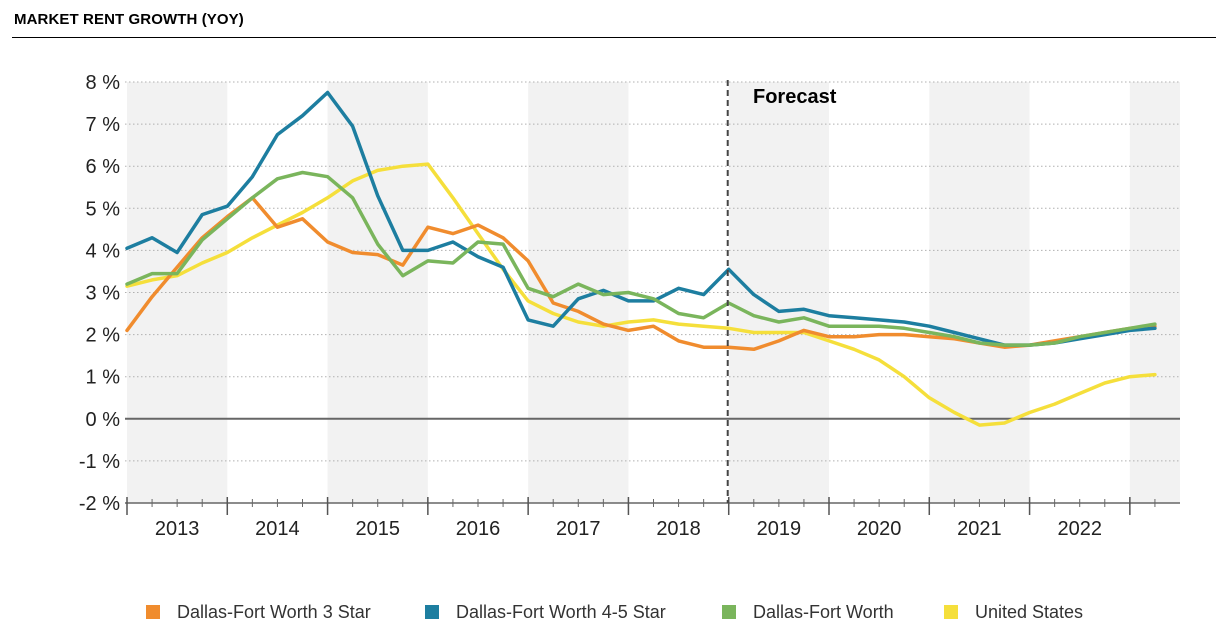 The image size is (1229, 635). Describe the element at coordinates (103, 420) in the screenshot. I see `y-tick-label: 0 %` at that location.